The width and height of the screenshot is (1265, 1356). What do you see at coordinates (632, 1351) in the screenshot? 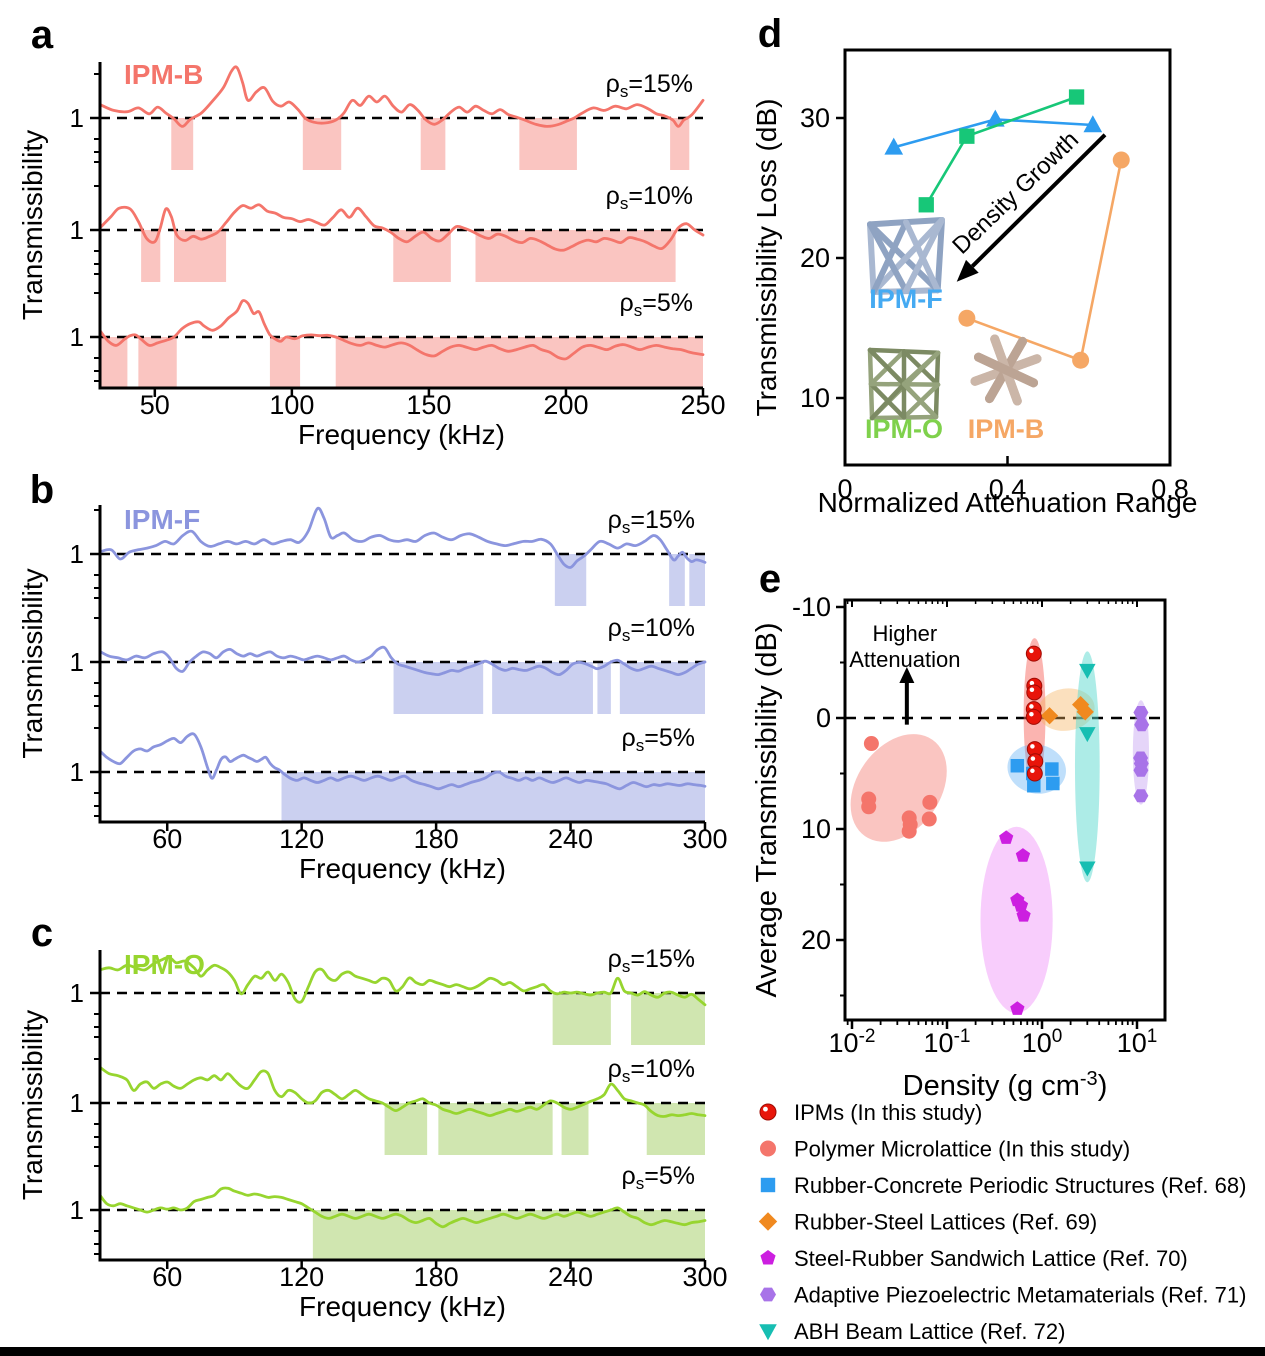
I see `figure-bottom-rule` at bounding box center [632, 1351].